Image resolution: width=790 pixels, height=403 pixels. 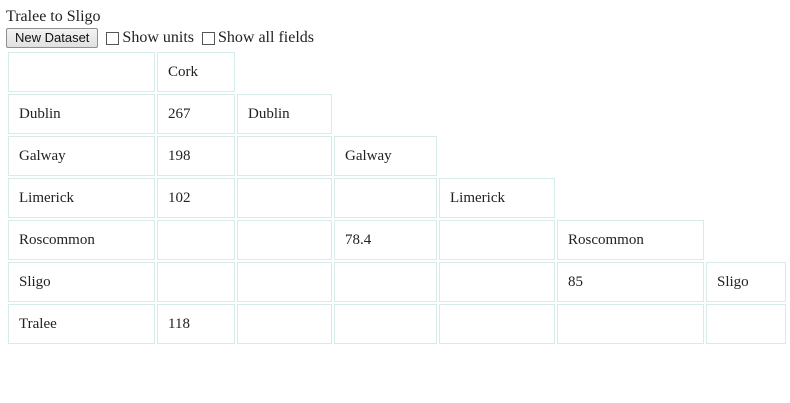 What do you see at coordinates (196, 72) in the screenshot?
I see `table-cell: Cork` at bounding box center [196, 72].